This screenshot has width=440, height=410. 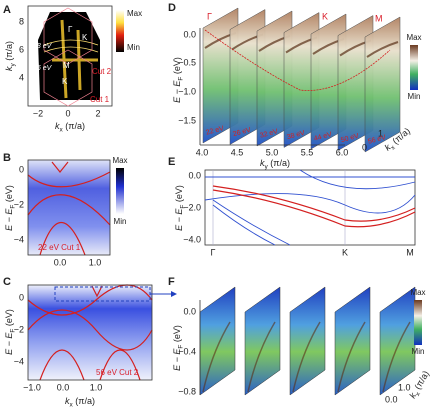 I want to click on y-tick-label: −0.5, so click(x=187, y=62).